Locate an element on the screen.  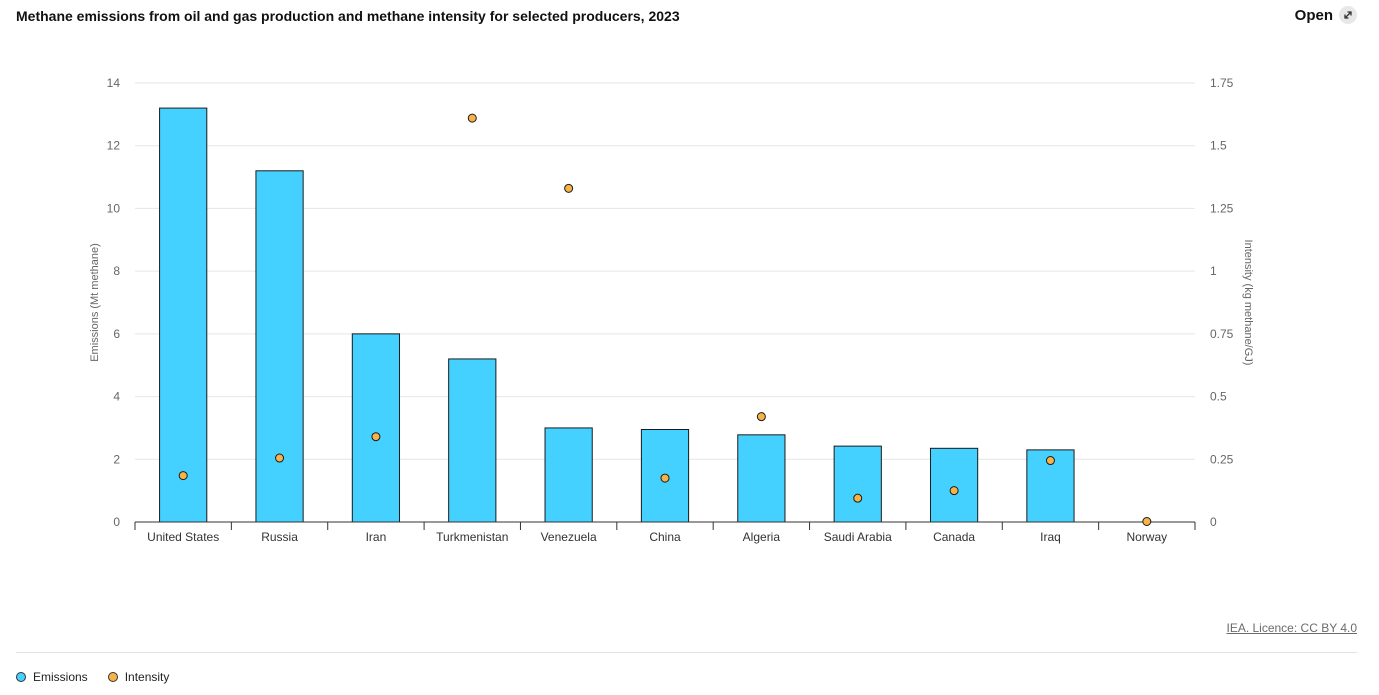
y2-axis-title: Intensity (kg methane/GJ) is located at coordinates (1248, 303).